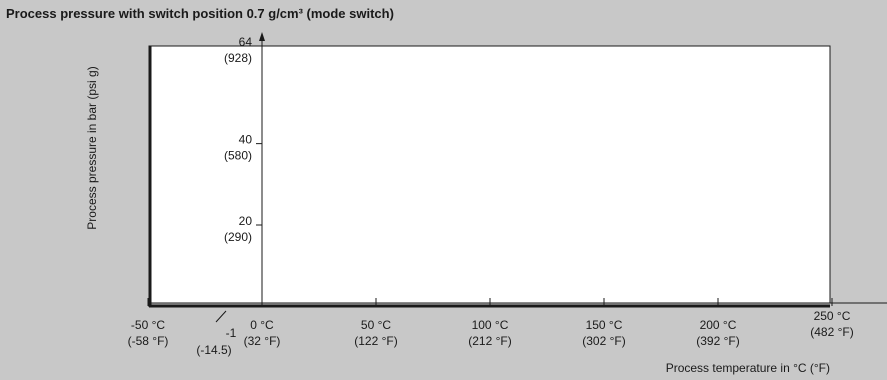 The width and height of the screenshot is (887, 380). I want to click on x-tick-label-celsius: 200 °C, so click(718, 325).